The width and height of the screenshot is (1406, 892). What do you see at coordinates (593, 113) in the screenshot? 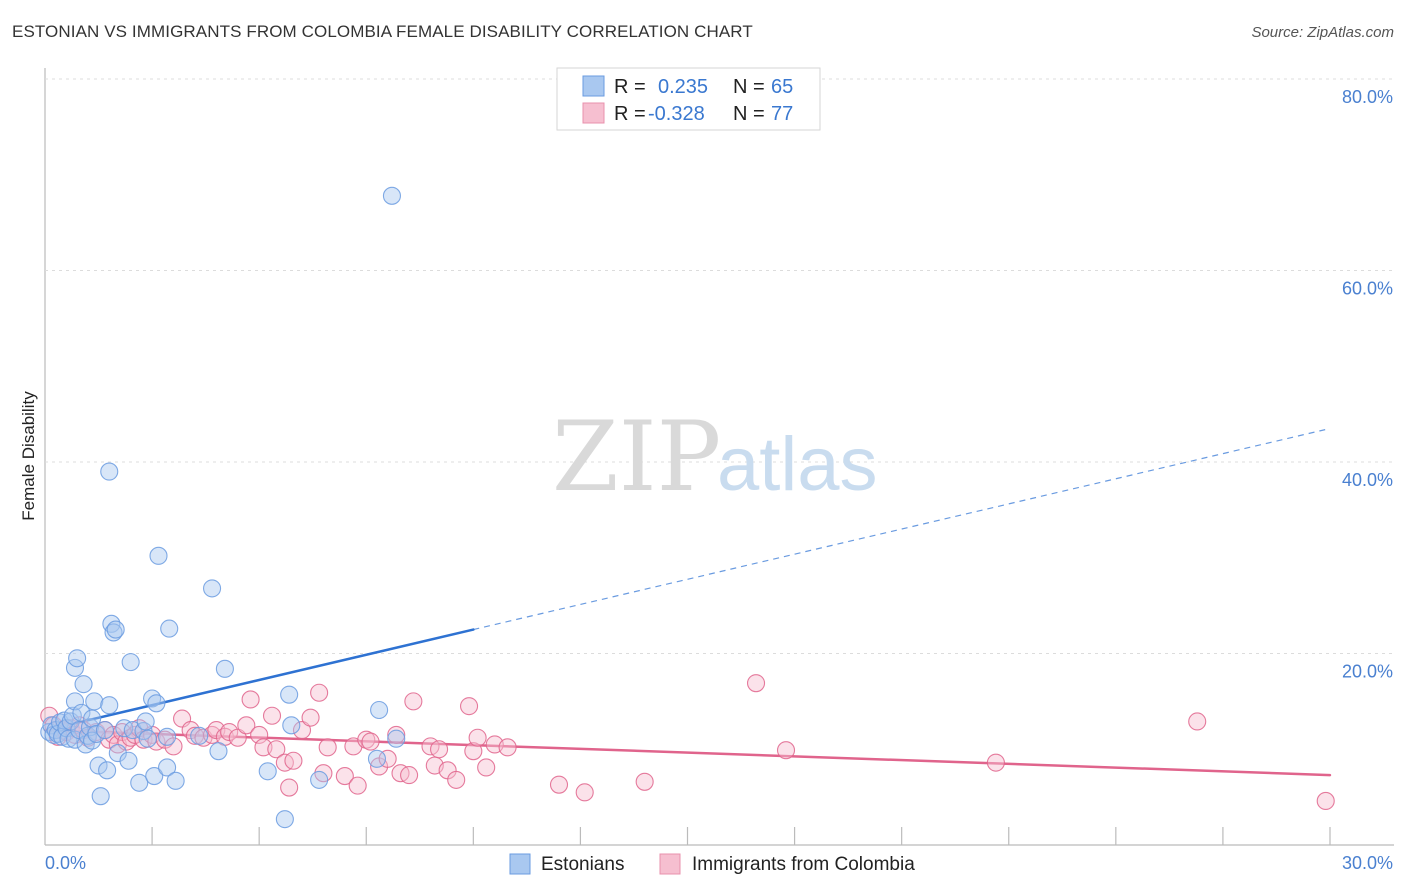
I see `legend-swatch-colombia` at bounding box center [593, 113].